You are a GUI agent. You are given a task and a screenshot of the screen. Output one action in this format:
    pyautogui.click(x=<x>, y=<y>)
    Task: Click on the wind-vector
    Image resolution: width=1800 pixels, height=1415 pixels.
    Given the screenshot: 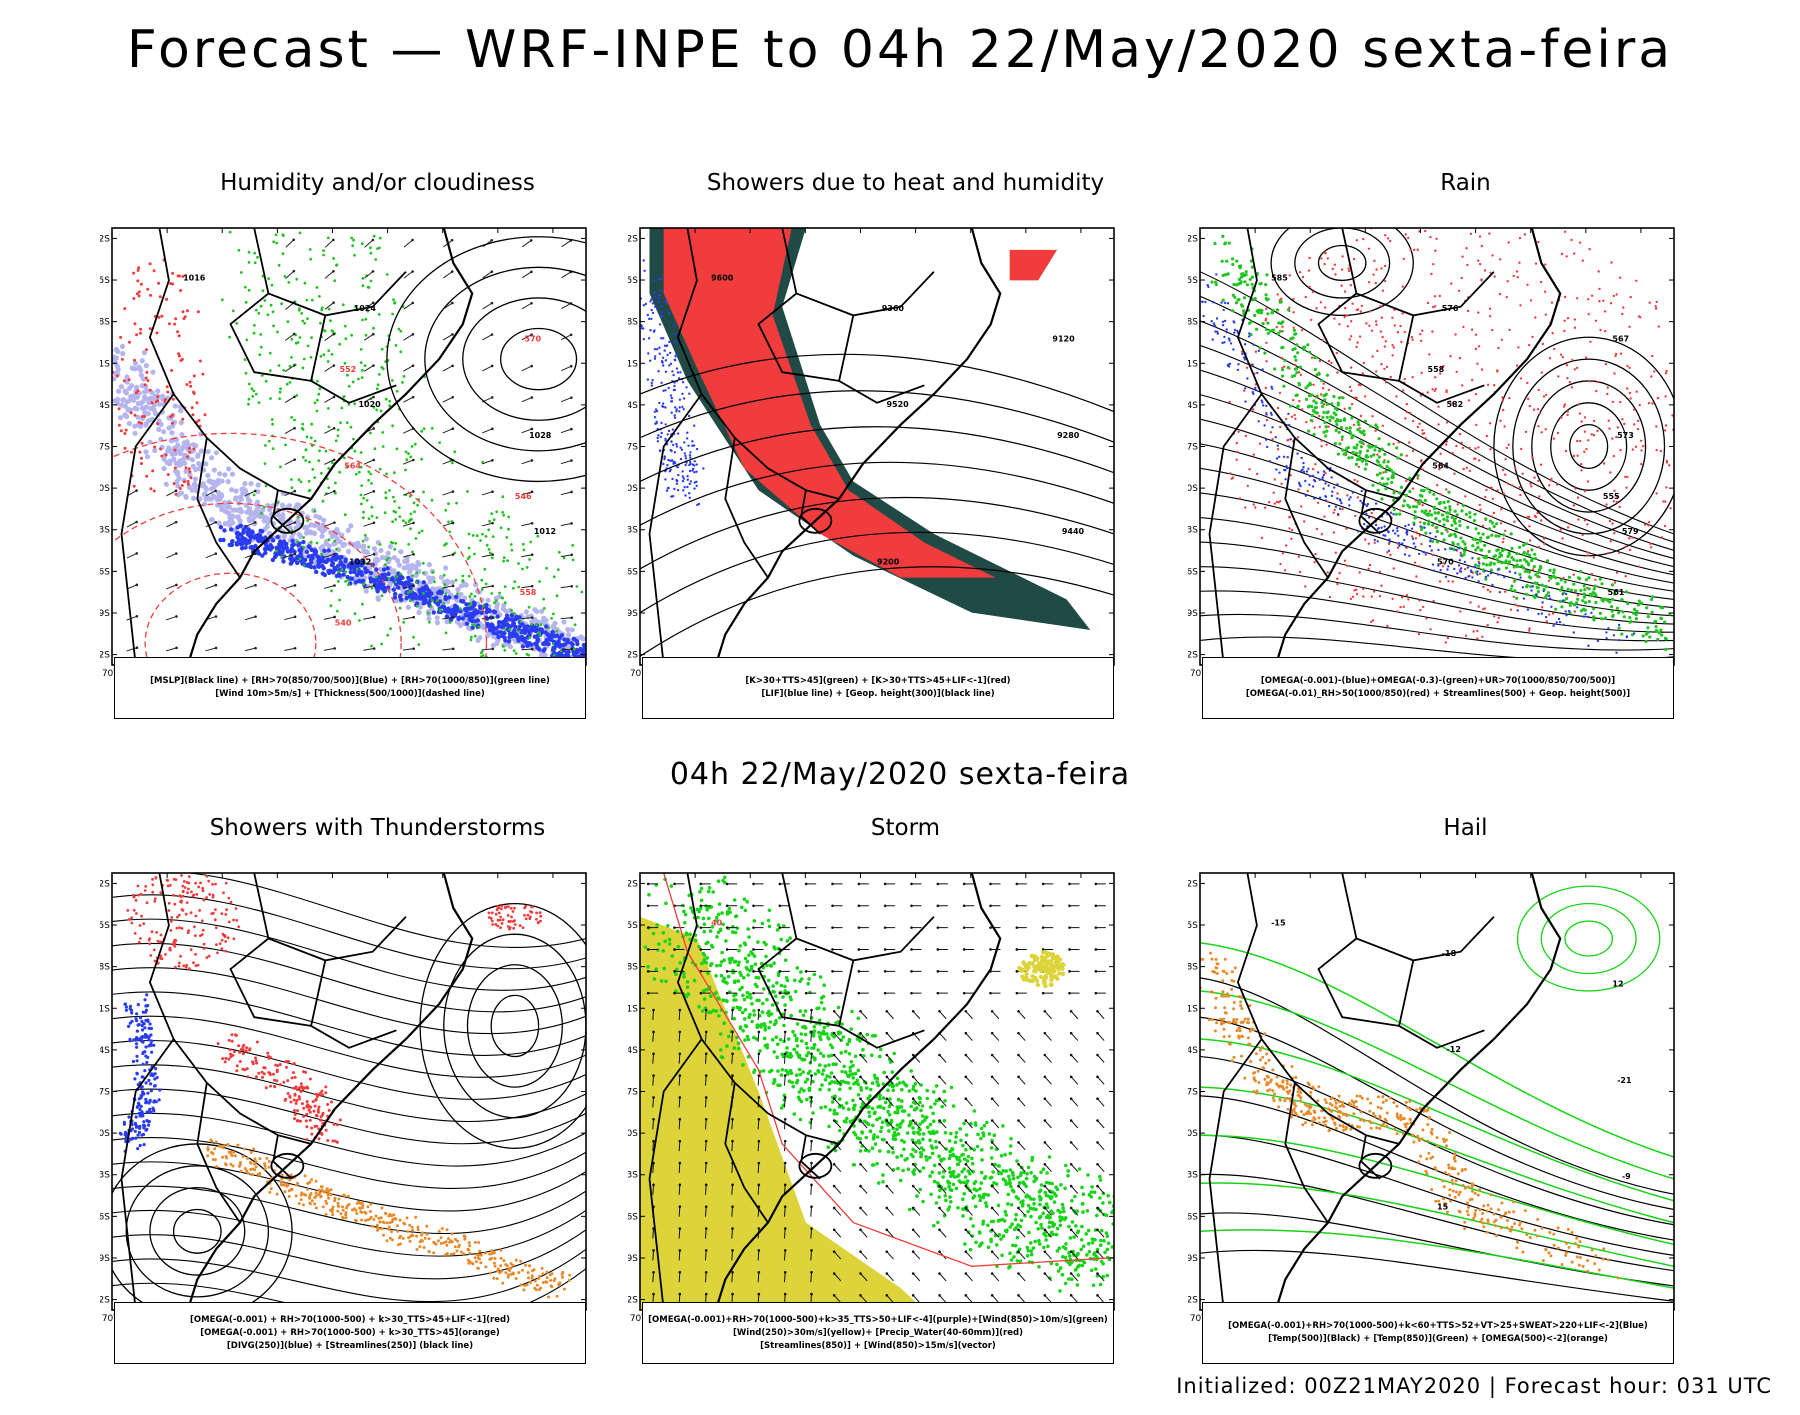 What is the action you would take?
    pyautogui.click(x=211, y=587)
    